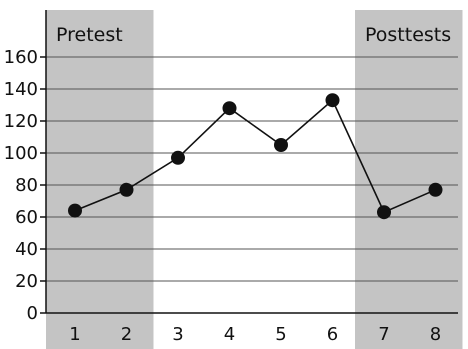 This screenshot has width=468, height=349. What do you see at coordinates (280, 334) in the screenshot?
I see `x-tick-label: 5` at bounding box center [280, 334].